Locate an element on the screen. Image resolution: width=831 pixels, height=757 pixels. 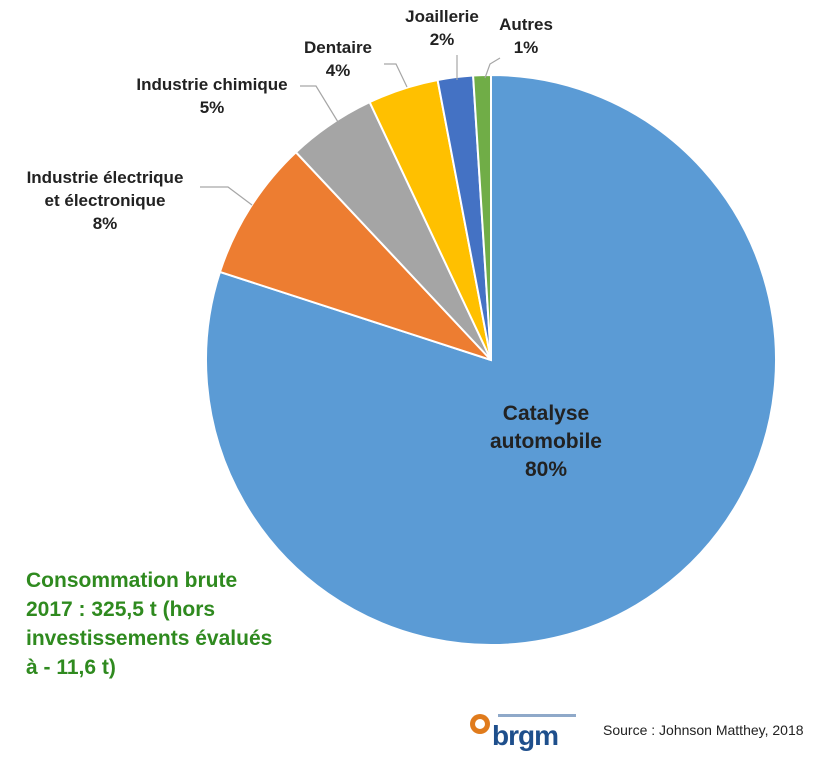
slice-label-1: Industrie électrique et électronique 8% is located at coordinates (105, 200).